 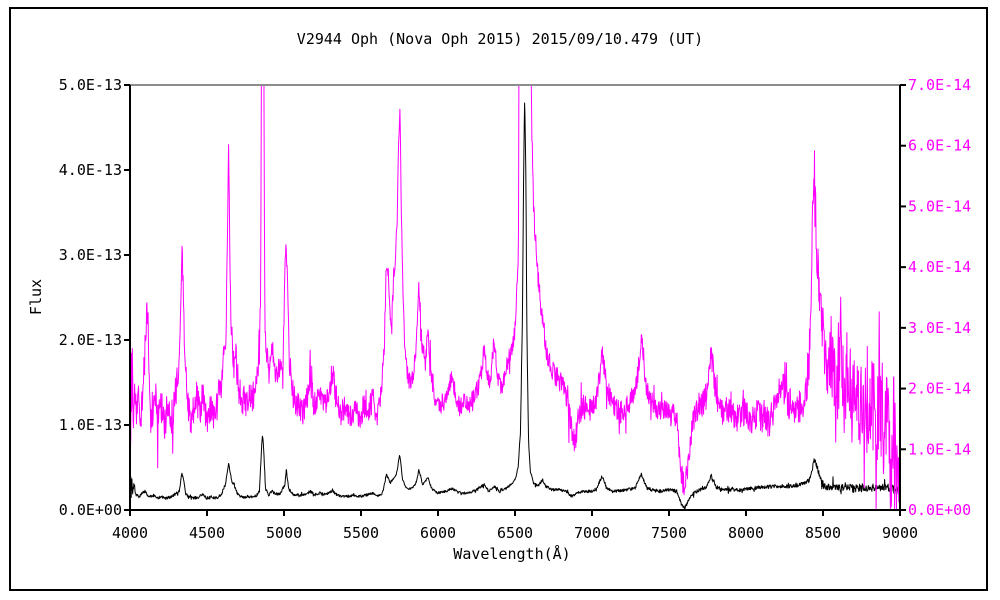 I want to click on x-tick-label: 5500, so click(x=361, y=533).